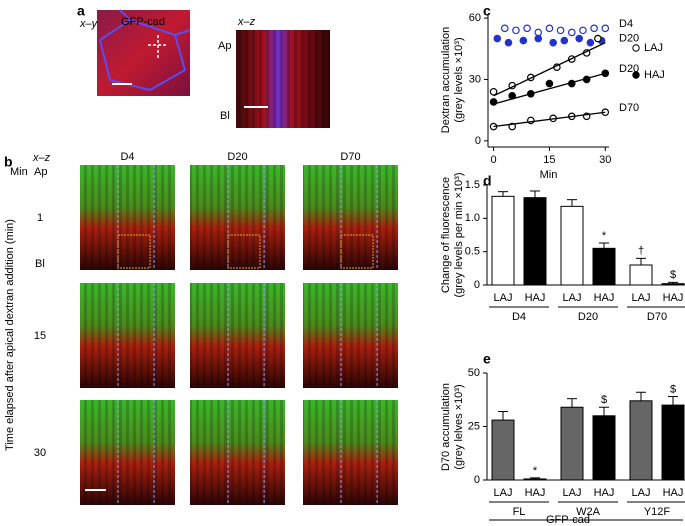 The width and height of the screenshot is (685, 526). I want to click on y-axis-label: D70 accumulation, so click(446, 427).